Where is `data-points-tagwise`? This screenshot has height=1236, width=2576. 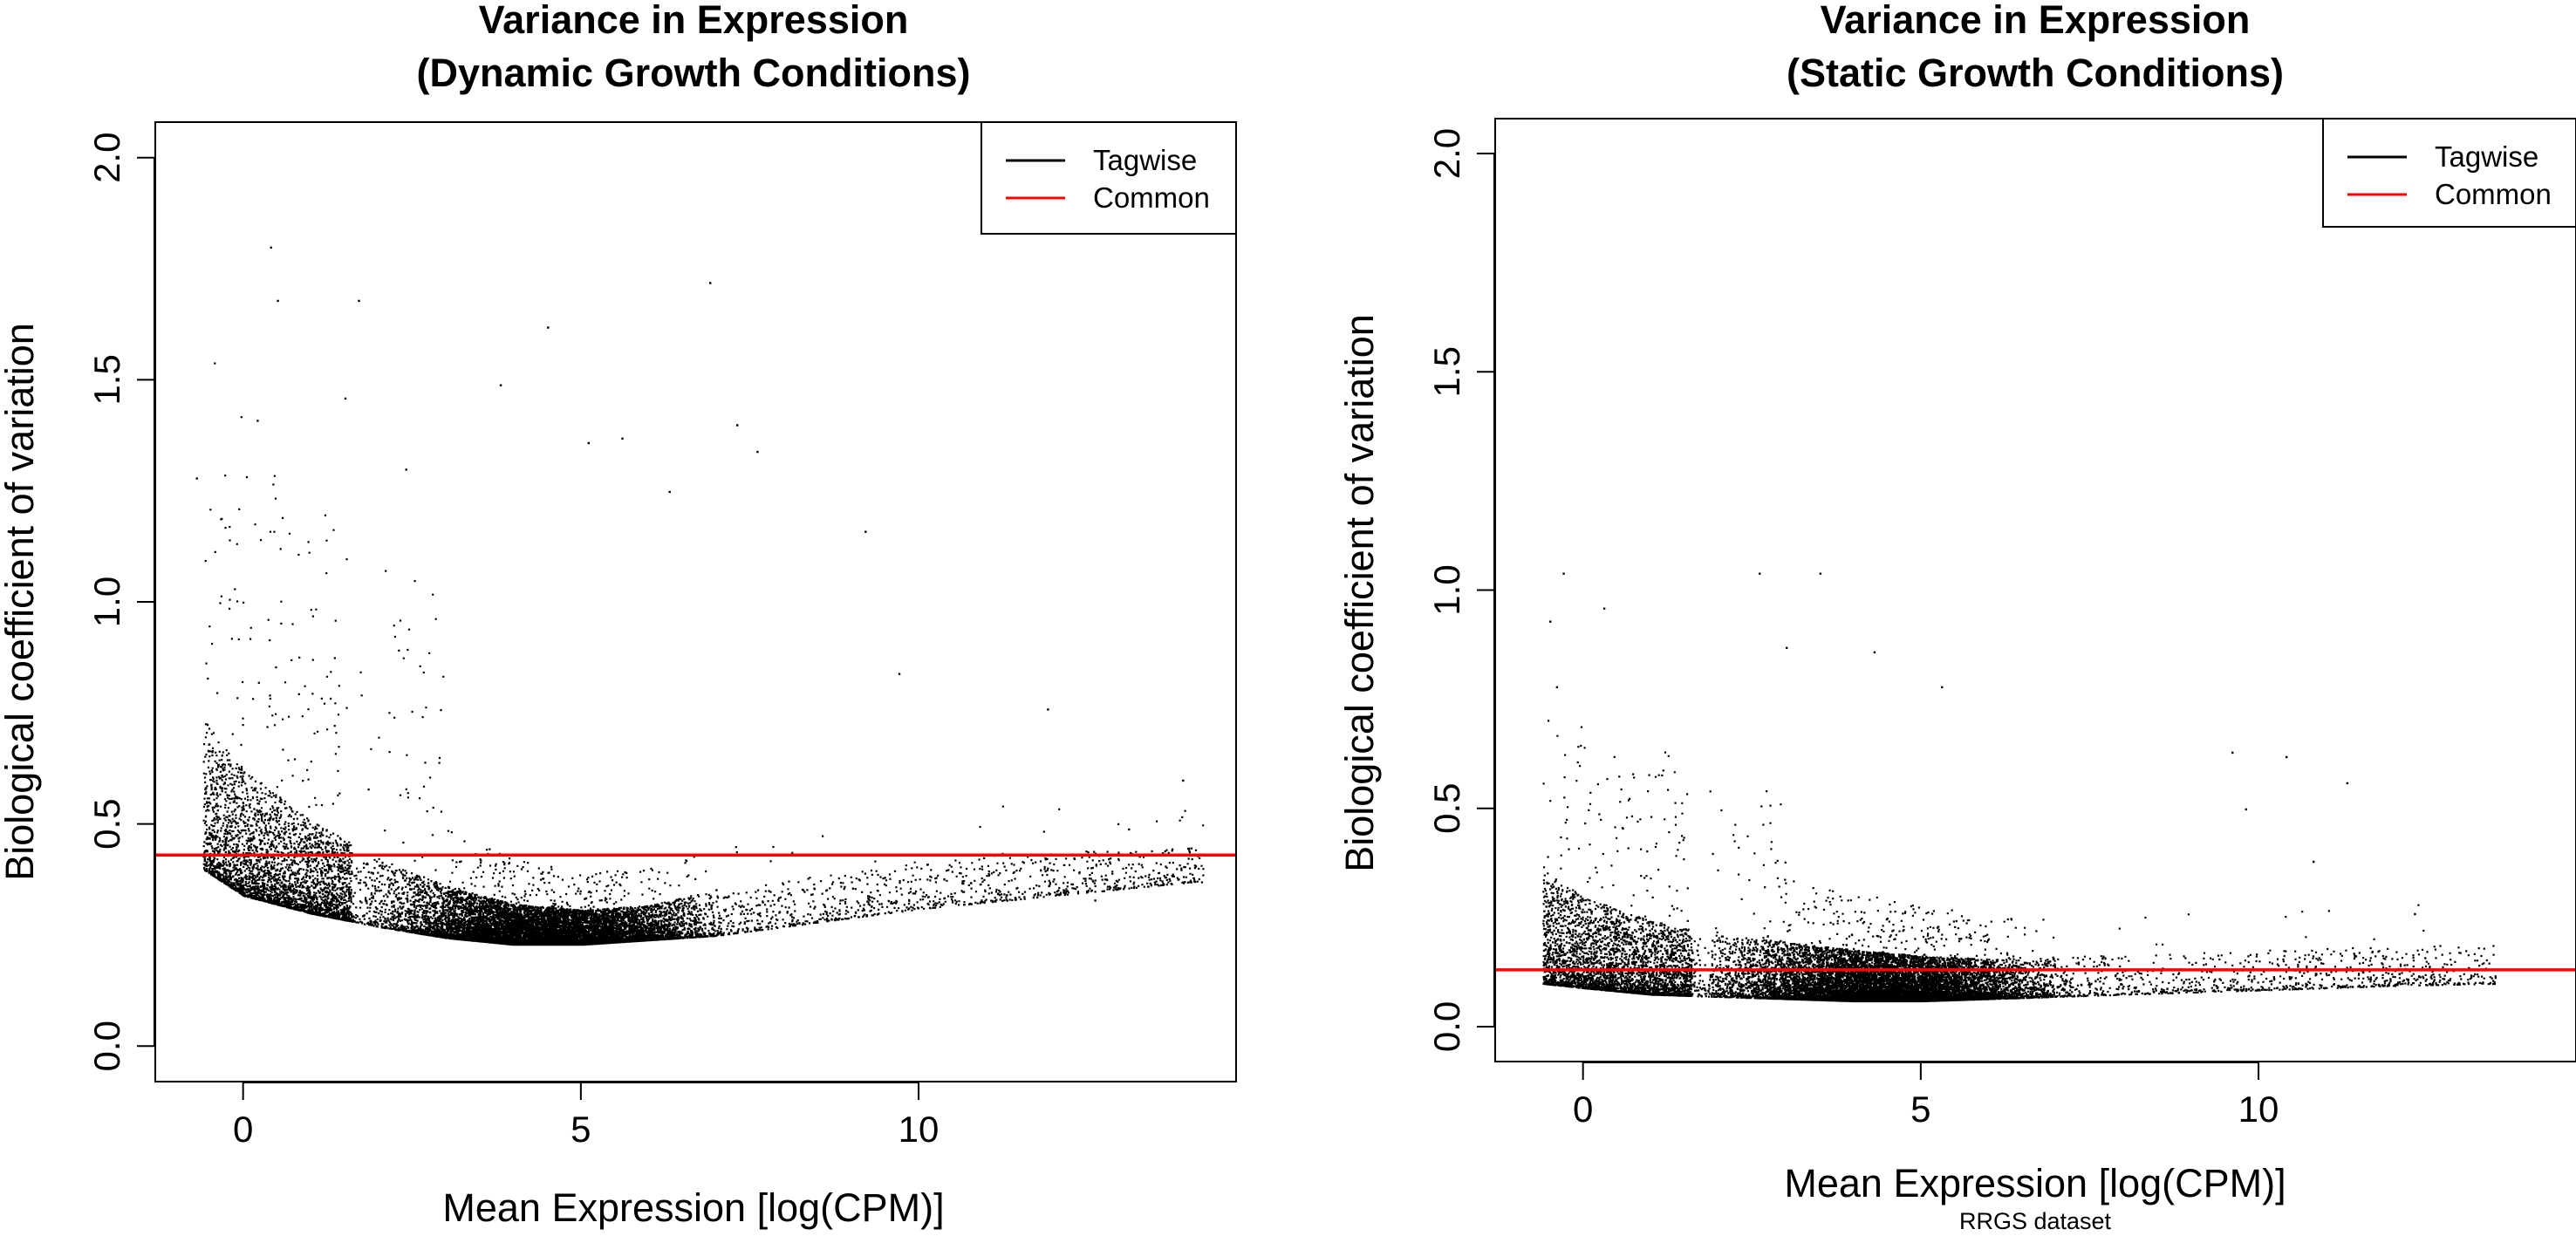
data-points-tagwise is located at coordinates (2019, 787).